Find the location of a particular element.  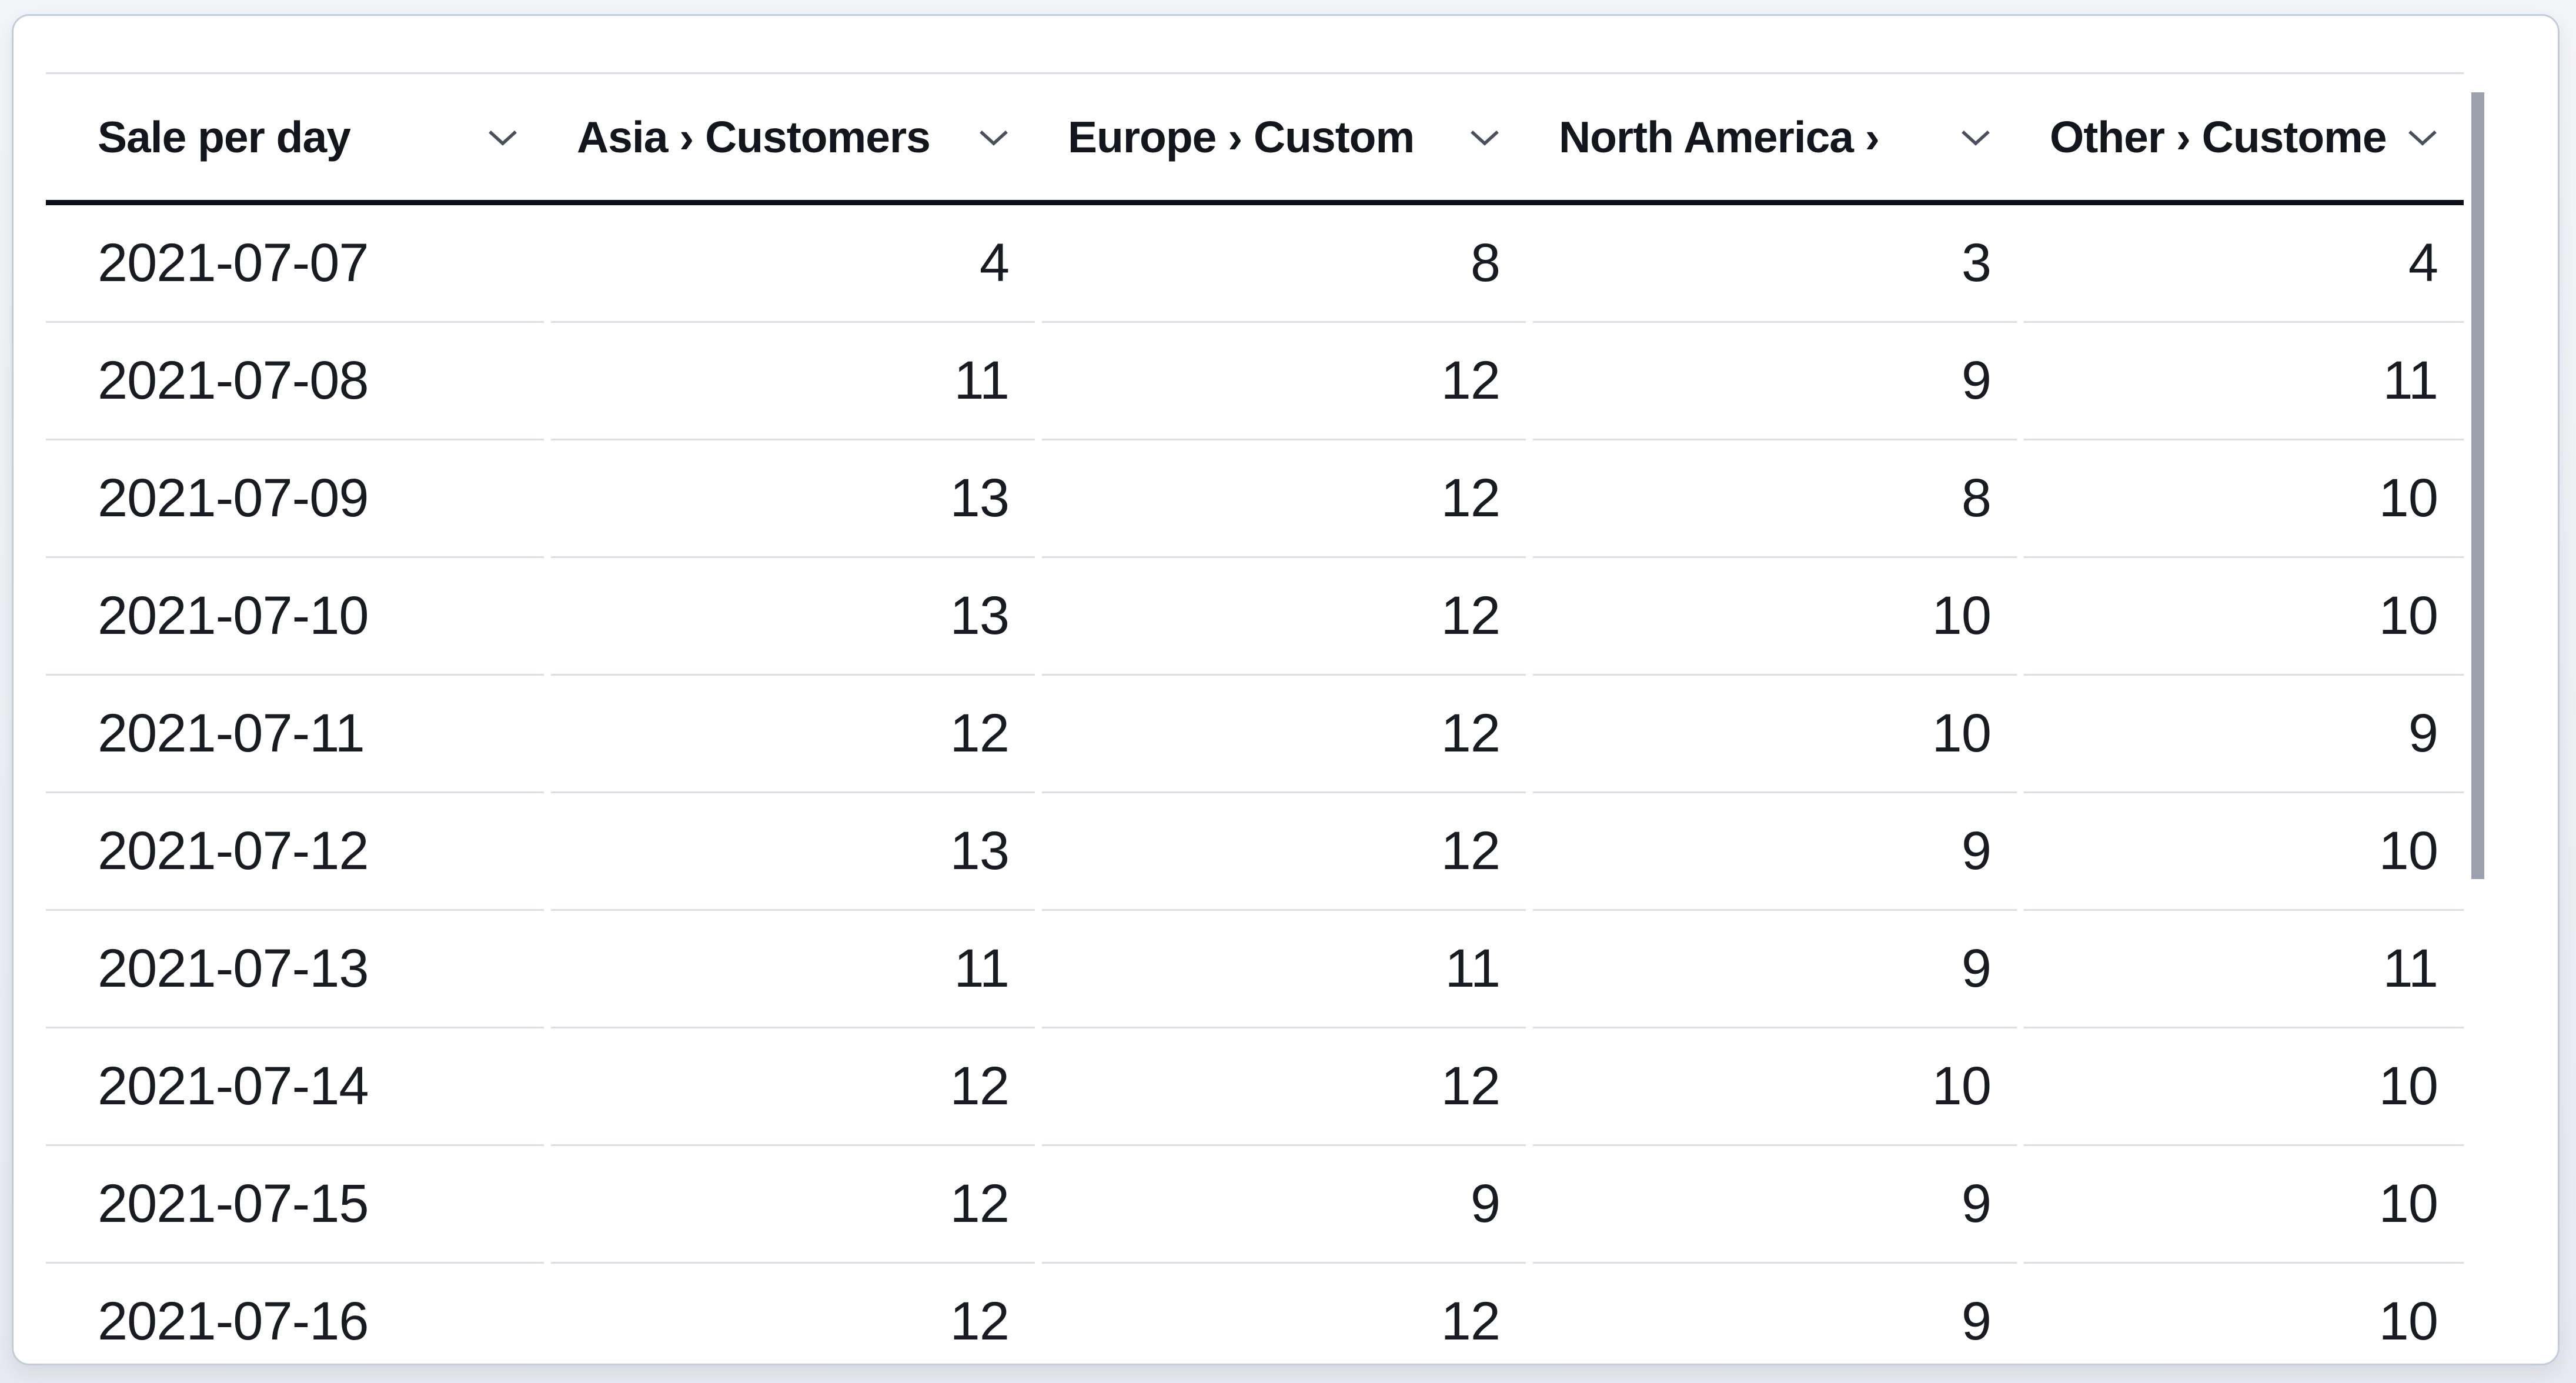

table-row: 2021-07-09 13 12 8 10 is located at coordinates (1255, 499).